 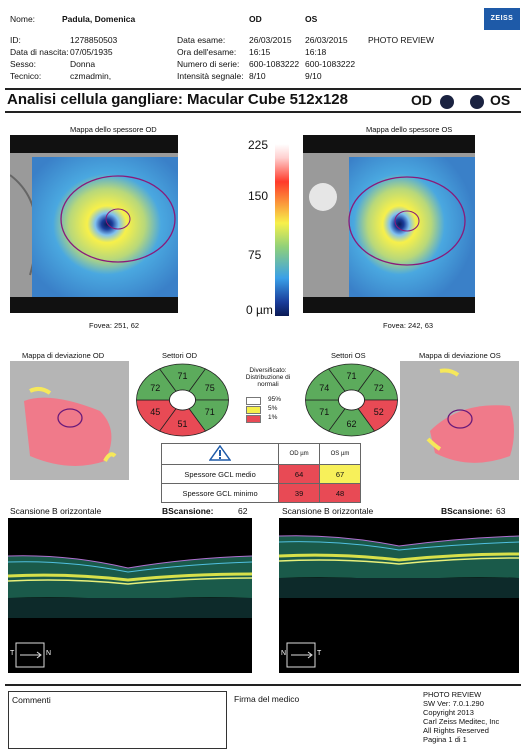 What do you see at coordinates (330, 64) in the screenshot?
I see `serial-os: 600-1083222` at bounding box center [330, 64].